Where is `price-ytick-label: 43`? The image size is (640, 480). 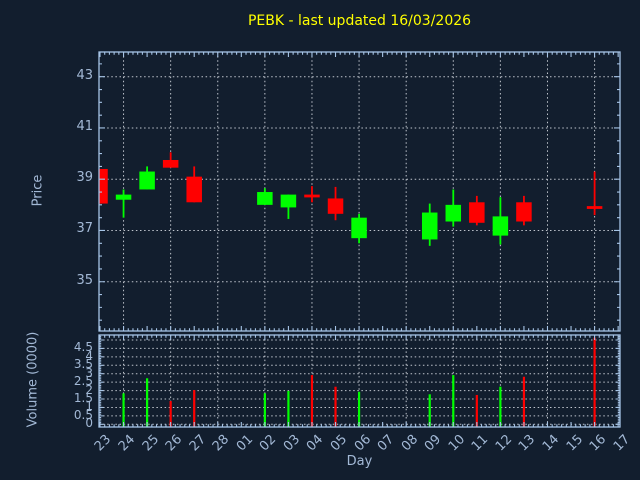
price-ytick-label: 43 is located at coordinates (84, 75).